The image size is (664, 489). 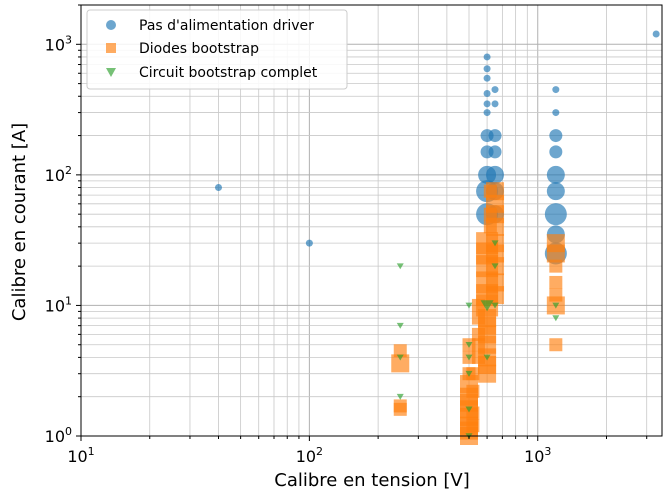 What do you see at coordinates (58, 435) in the screenshot?
I see `y-tick-label: 10⁰` at bounding box center [58, 435].